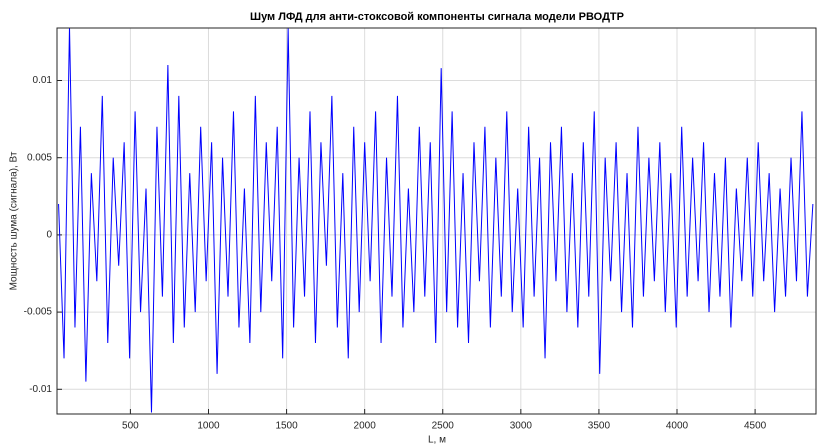  Describe the element at coordinates (521, 426) in the screenshot. I see `x-tick-label: 3000` at that location.